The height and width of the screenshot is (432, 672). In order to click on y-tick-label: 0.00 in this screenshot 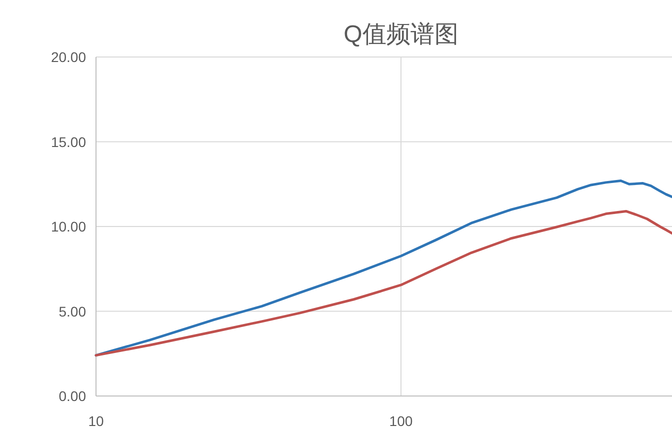, I will do `click(72, 396)`.